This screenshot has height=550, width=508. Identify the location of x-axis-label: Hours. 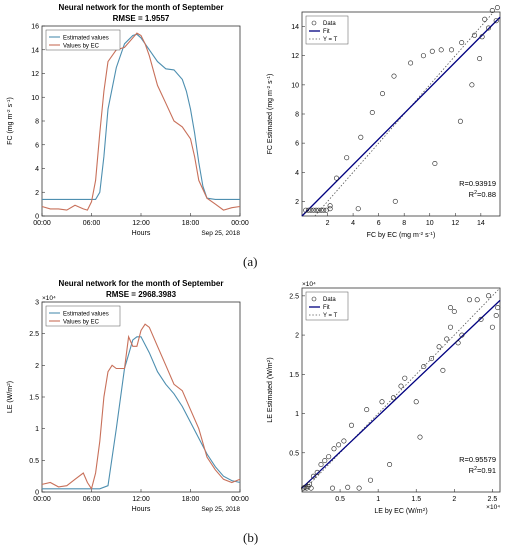
(141, 509).